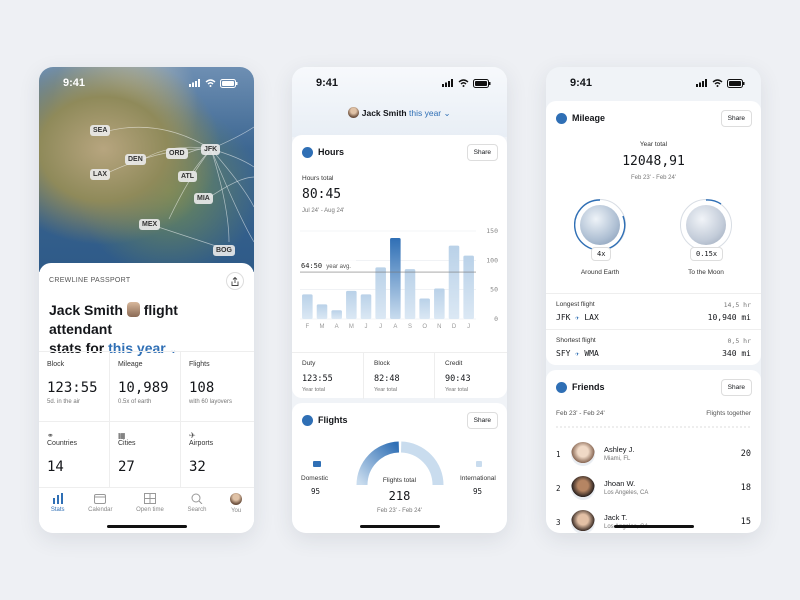 This screenshot has width=800, height=600. Describe the element at coordinates (706, 272) in the screenshot. I see `moon-label: To the Moon` at that location.